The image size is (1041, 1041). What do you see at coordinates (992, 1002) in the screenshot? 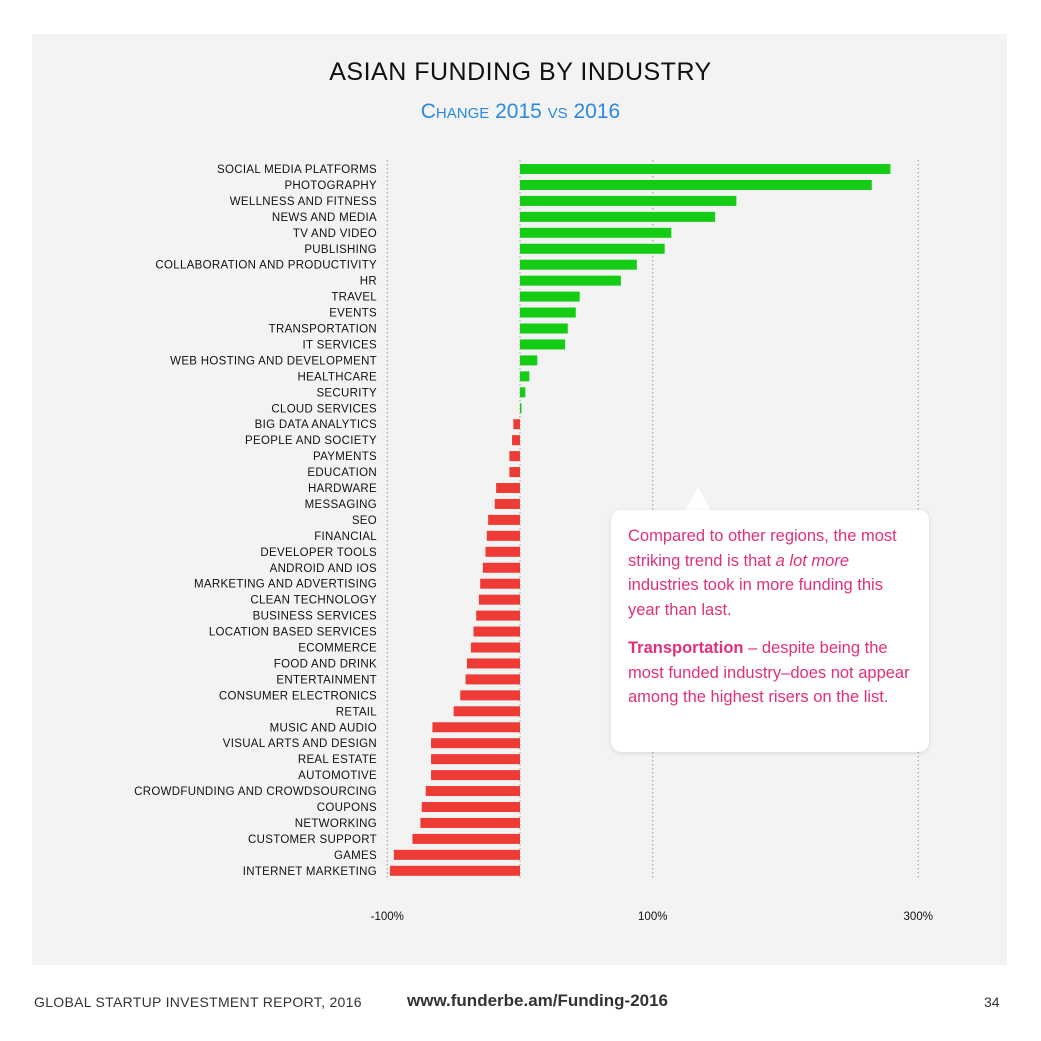
I see `page-number: 34` at bounding box center [992, 1002].